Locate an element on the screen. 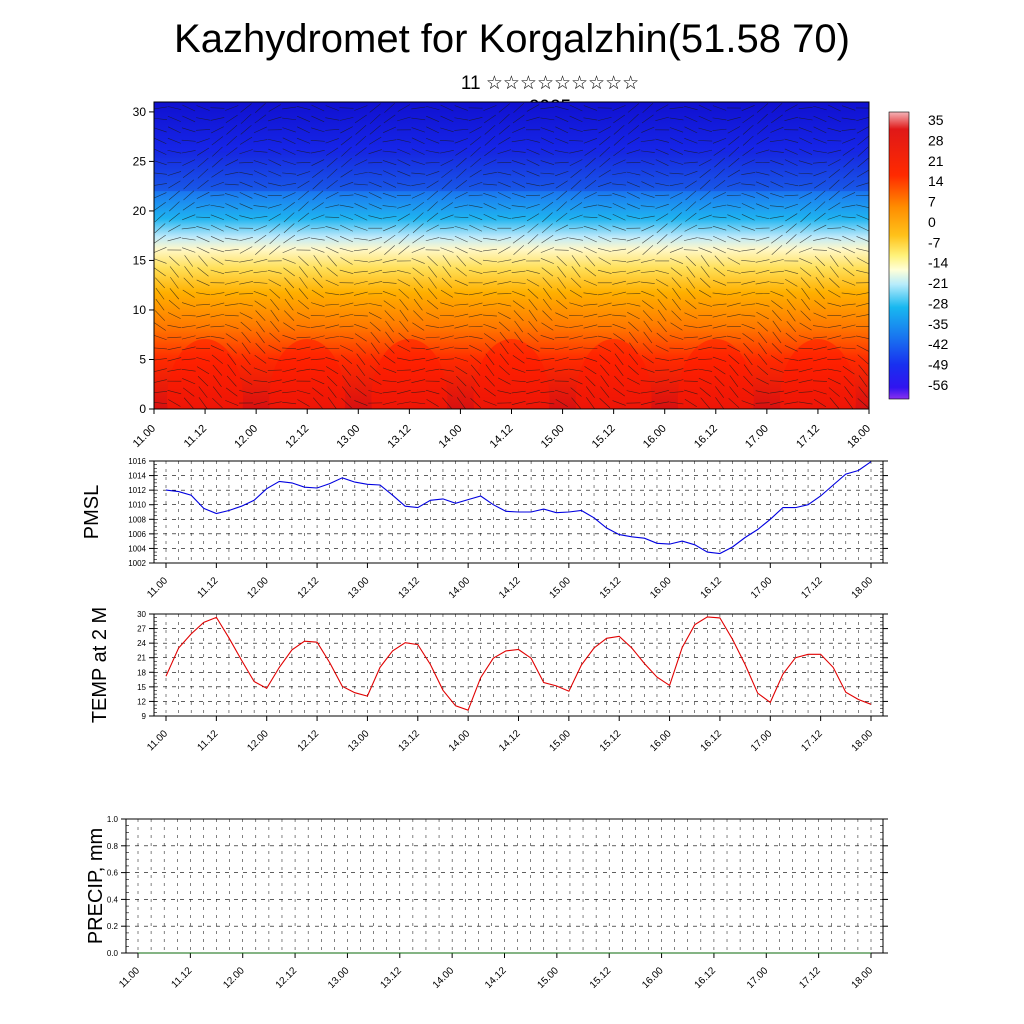 This screenshot has height=1024, width=1024. heatmap-y-tick-label: 0 is located at coordinates (142, 409).